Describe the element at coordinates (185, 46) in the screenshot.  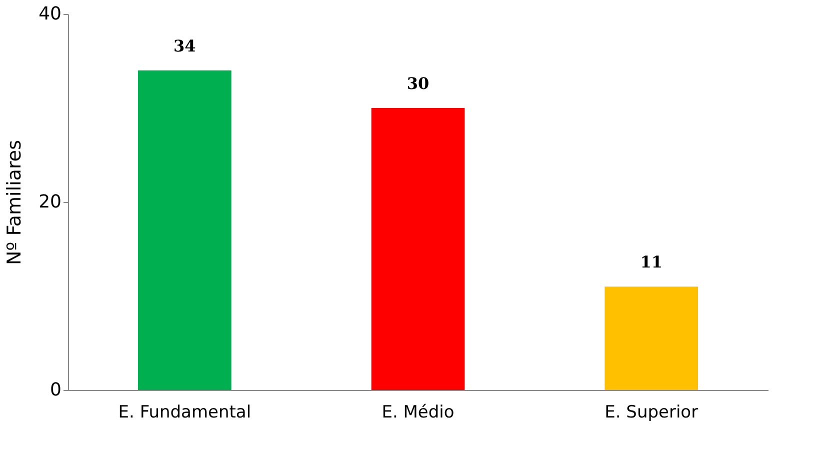
I see `data-label: 34` at that location.